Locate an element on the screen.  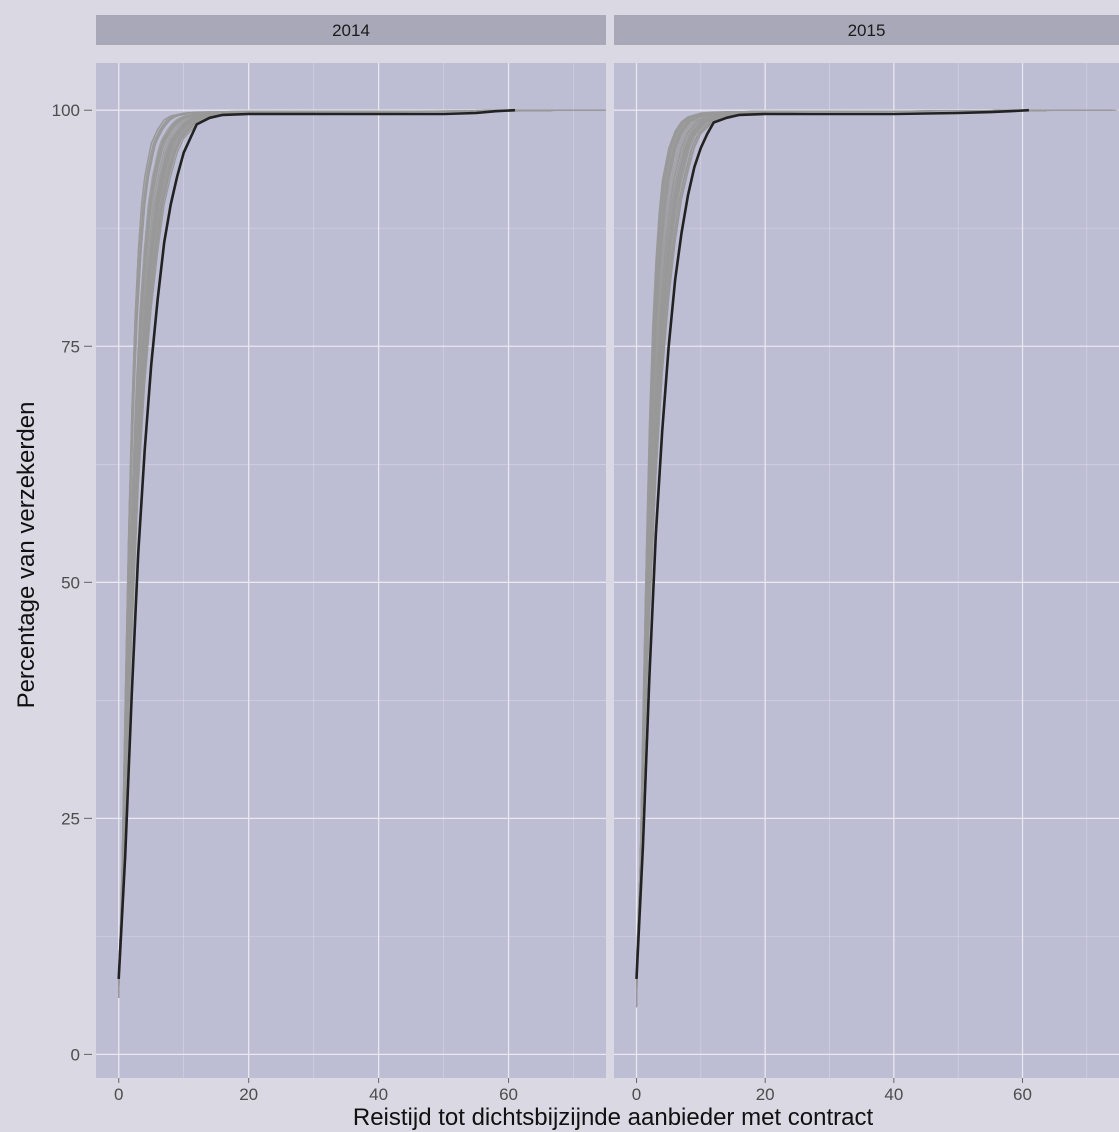
strip-label: 2015 is located at coordinates (867, 30).